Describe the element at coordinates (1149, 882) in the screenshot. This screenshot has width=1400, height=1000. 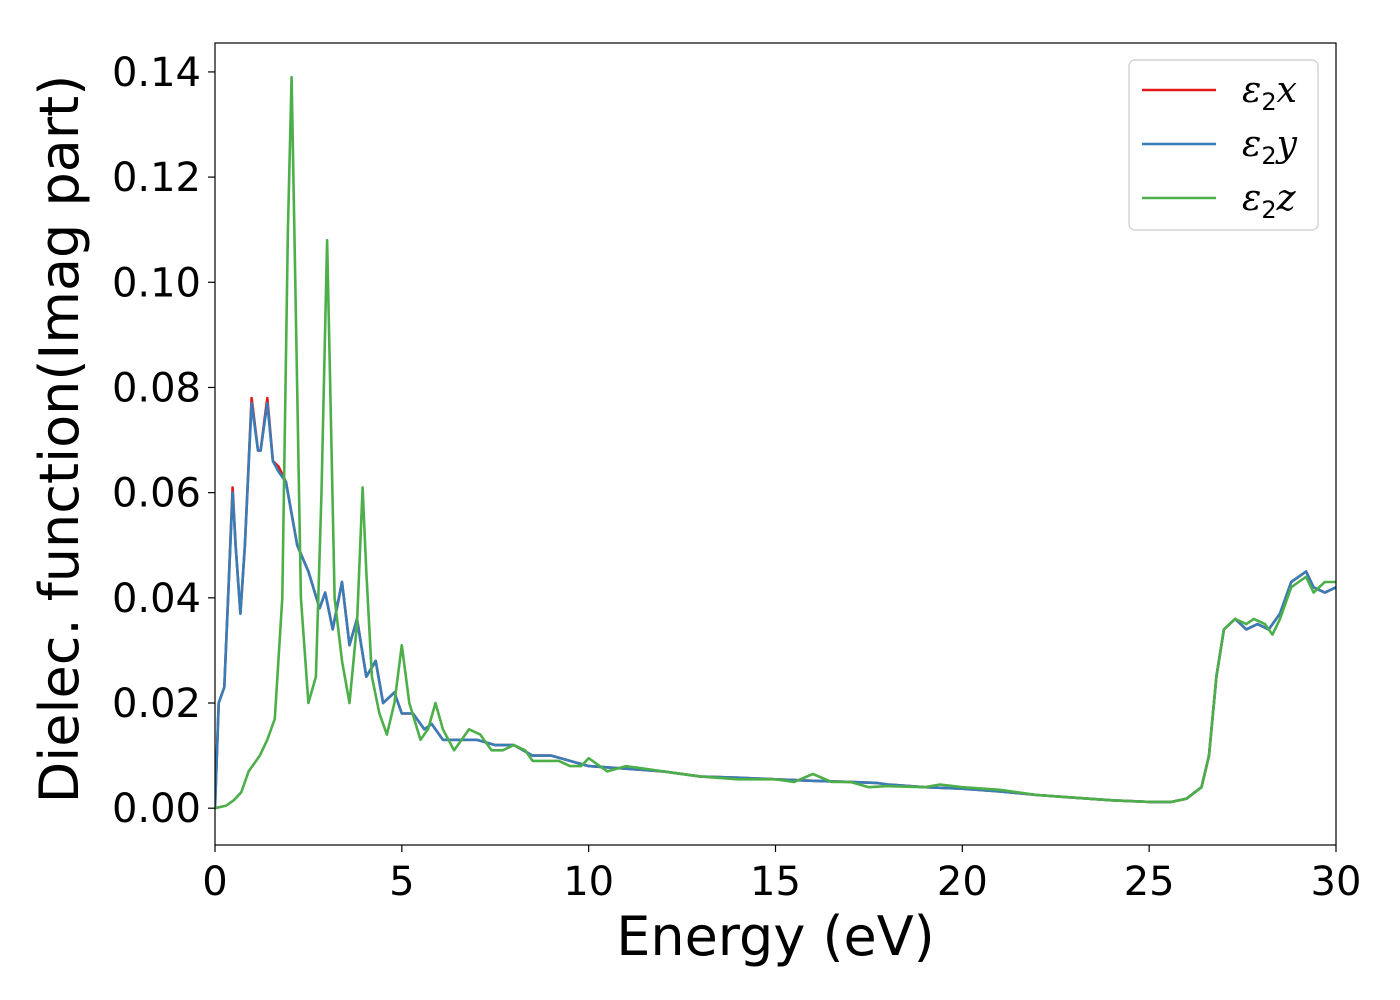
I see `x-tick-label: 25` at that location.